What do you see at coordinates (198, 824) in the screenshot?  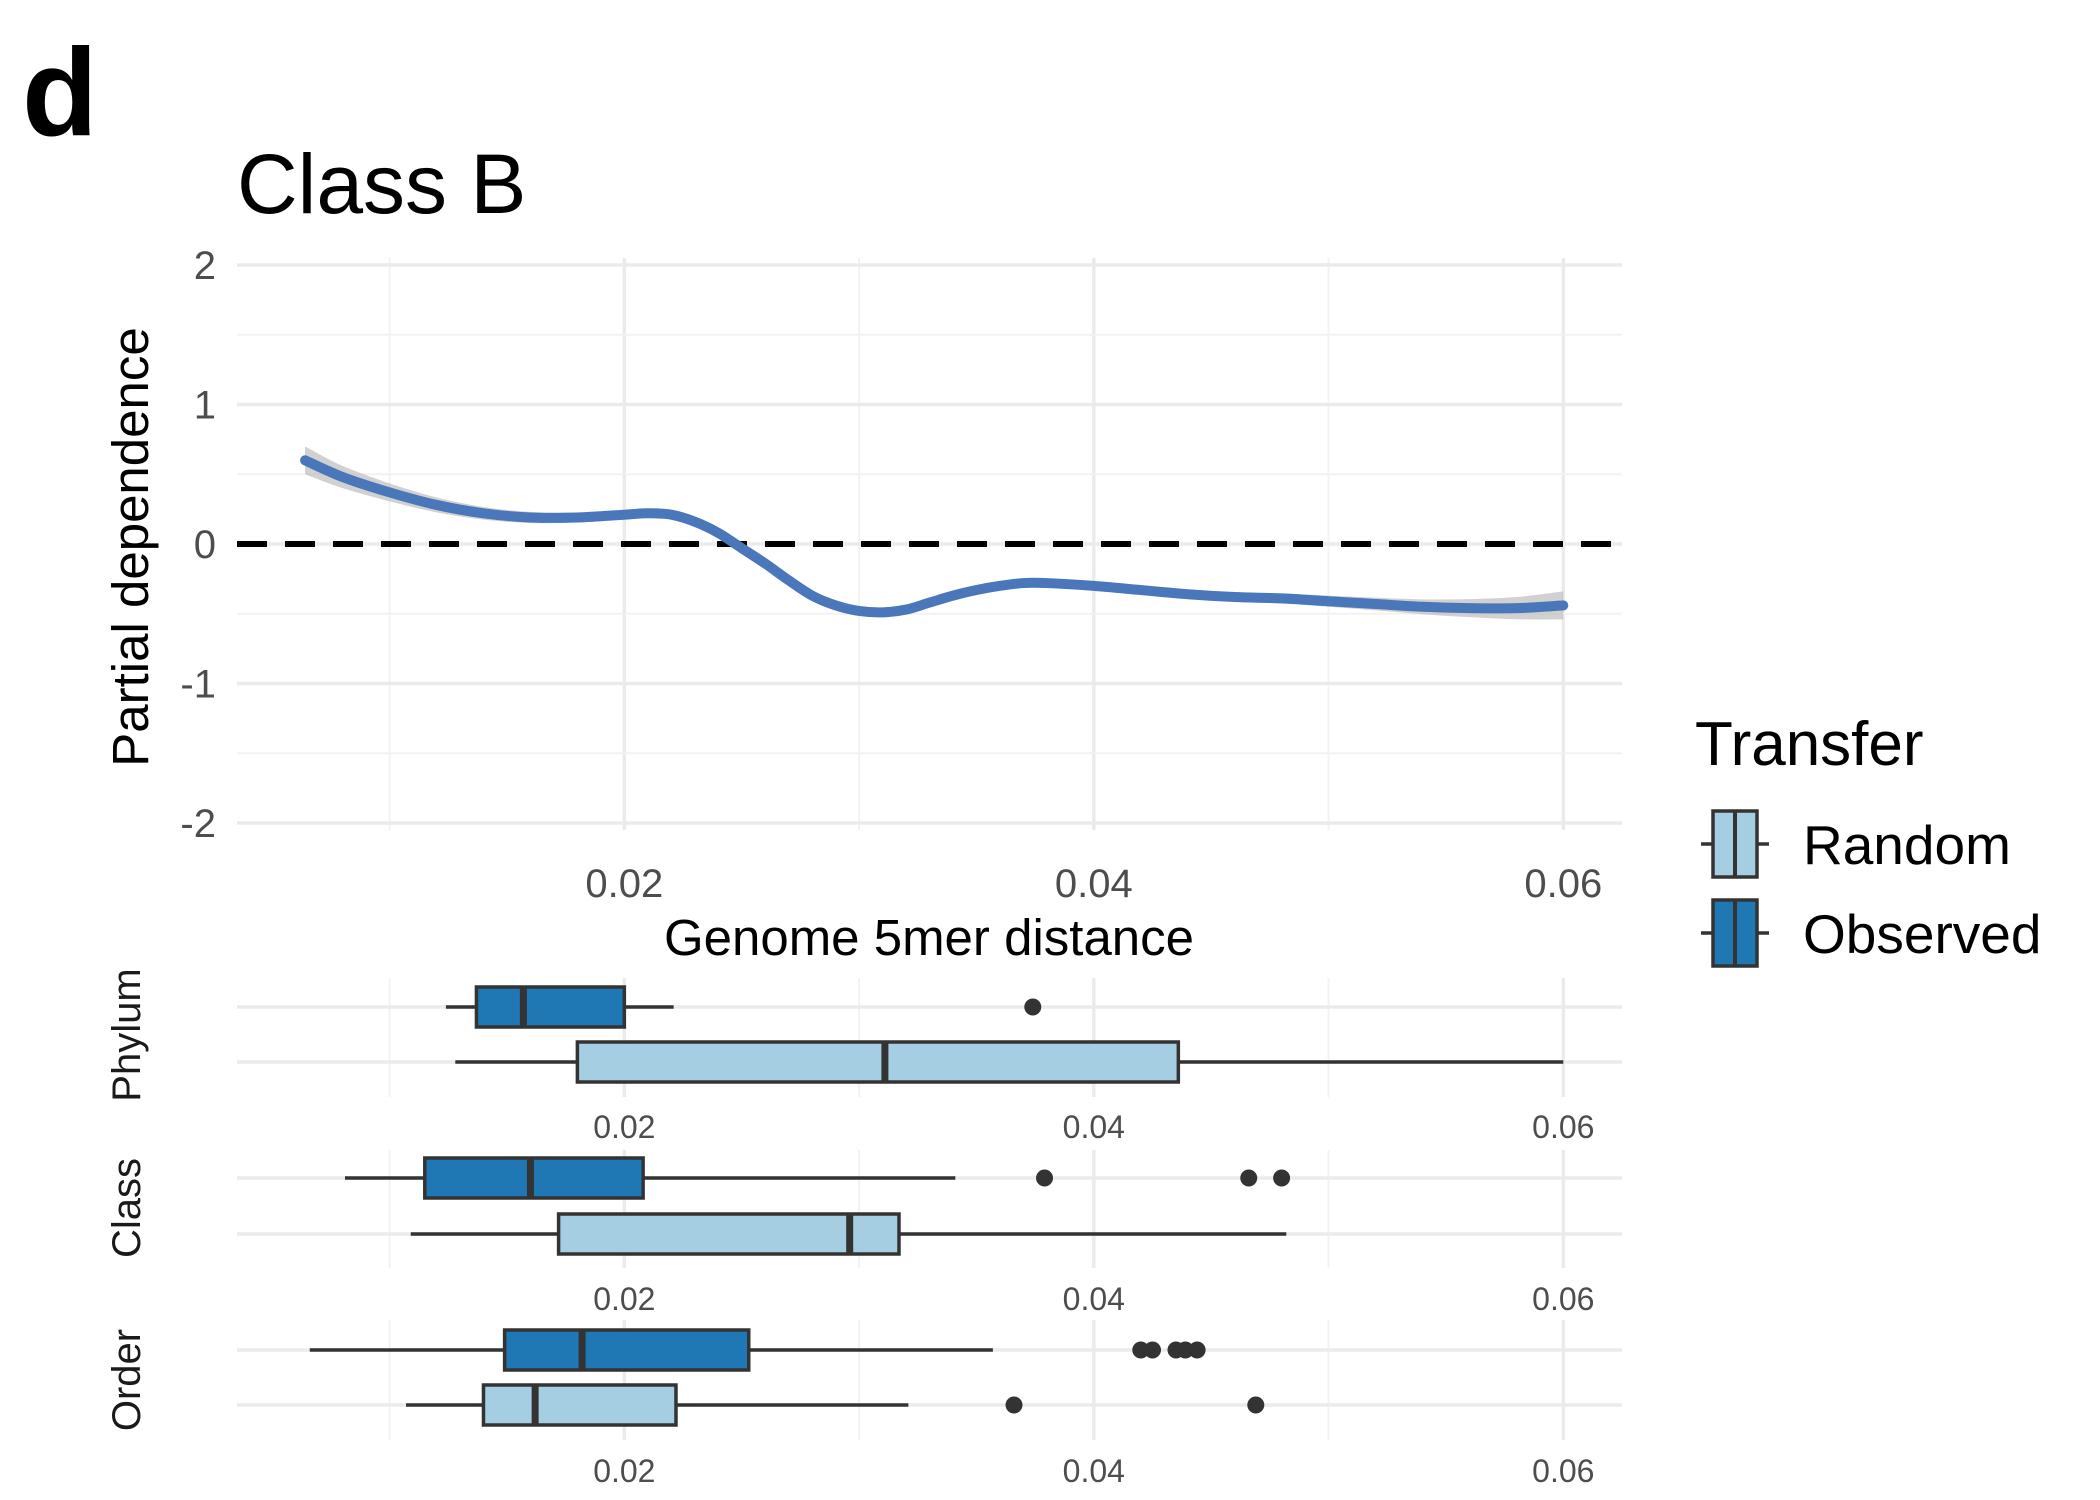 I see `y-tick-label: -2` at bounding box center [198, 824].